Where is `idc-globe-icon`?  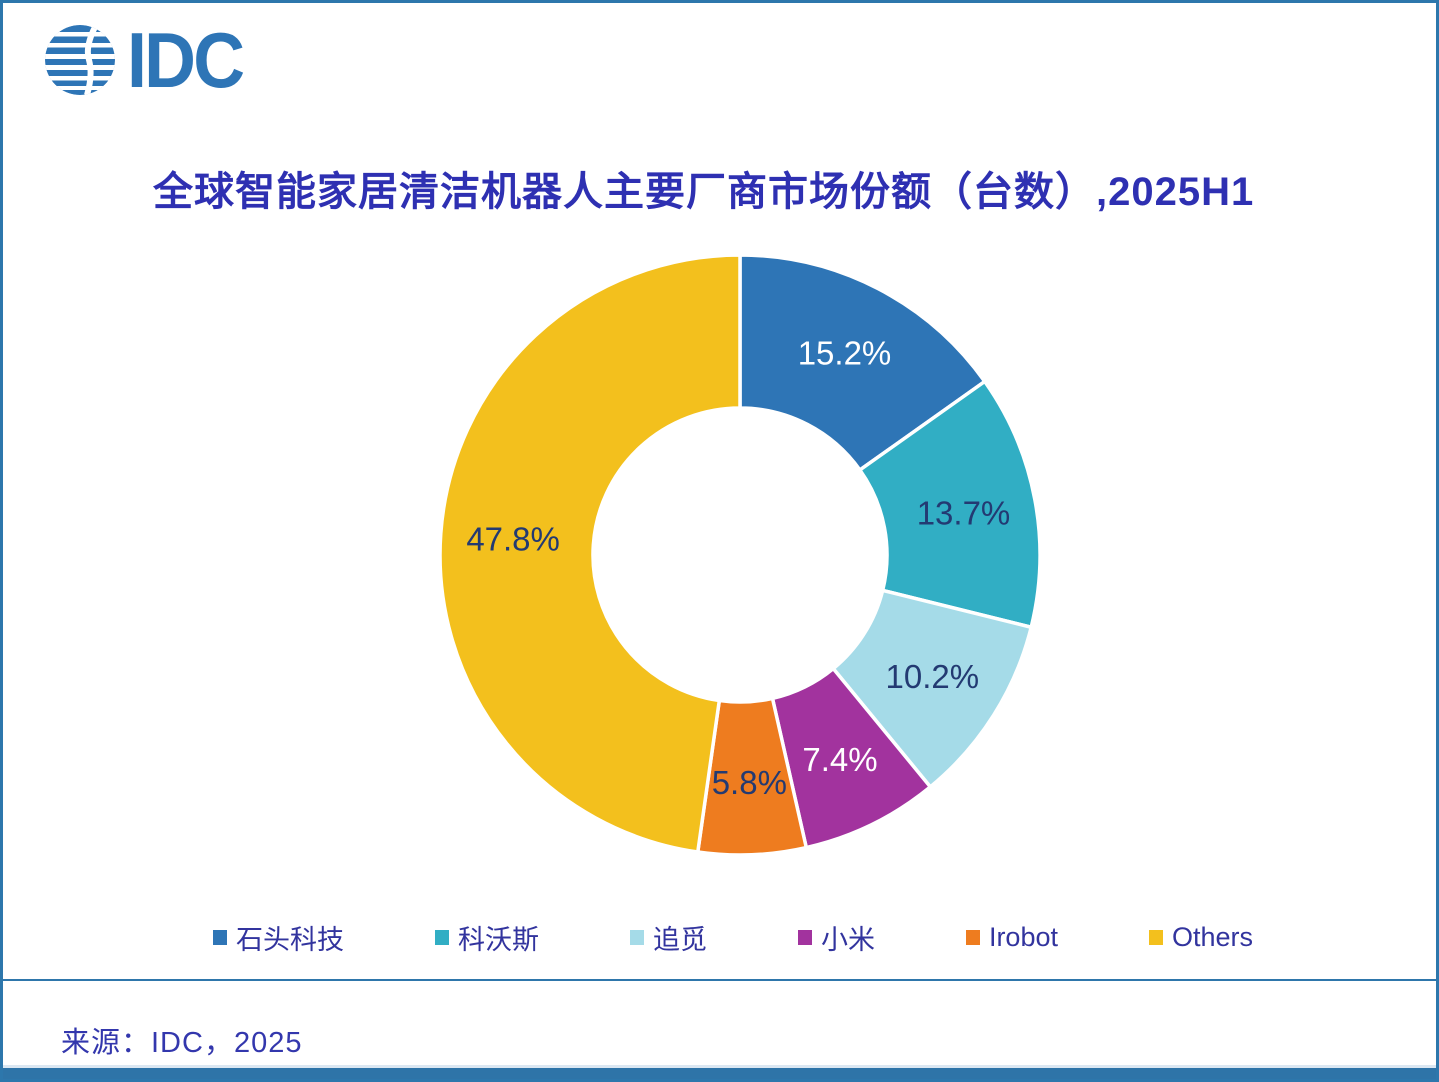
idc-globe-icon is located at coordinates (80, 60).